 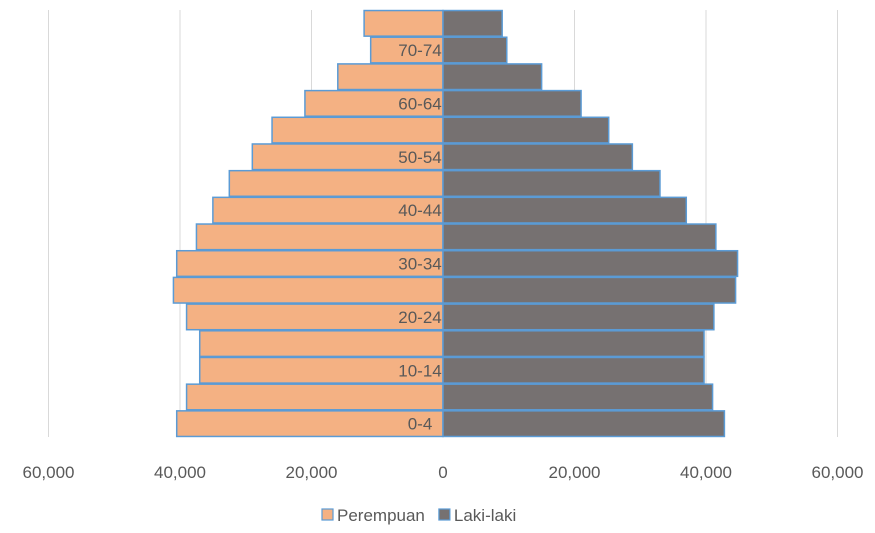 I want to click on x-tick-labels: 60,000 40,000 20,000 0 20,000 40,000 60,000, so click(x=443, y=472).